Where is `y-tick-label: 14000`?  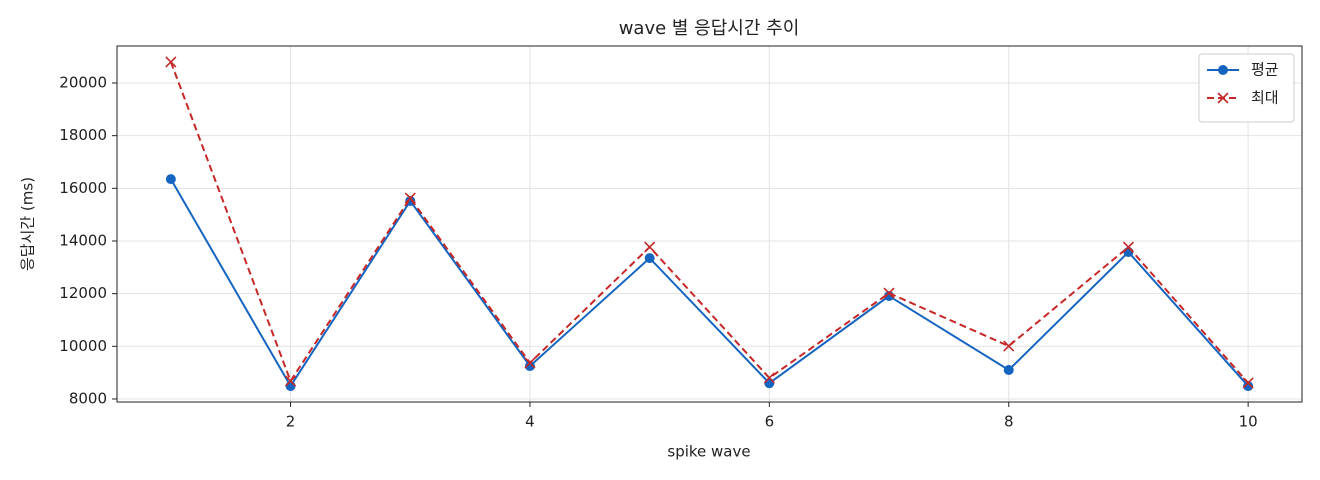 y-tick-label: 14000 is located at coordinates (83, 240).